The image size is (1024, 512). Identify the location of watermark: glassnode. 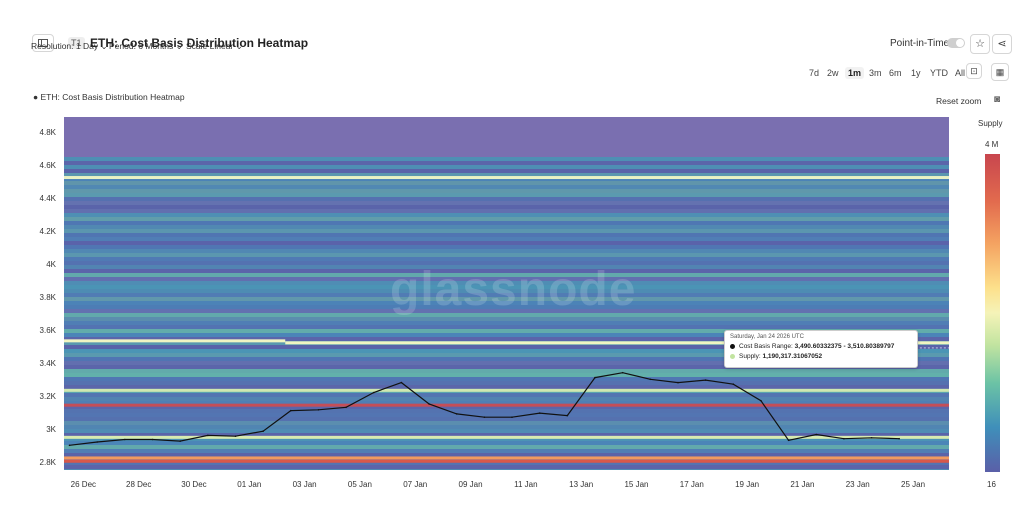
(513, 289).